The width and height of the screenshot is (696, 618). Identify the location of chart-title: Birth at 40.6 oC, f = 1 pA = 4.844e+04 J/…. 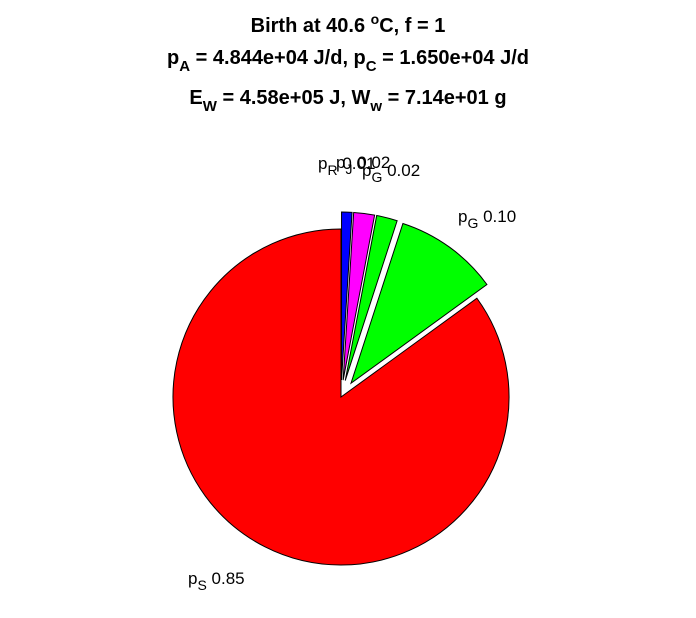
(348, 63).